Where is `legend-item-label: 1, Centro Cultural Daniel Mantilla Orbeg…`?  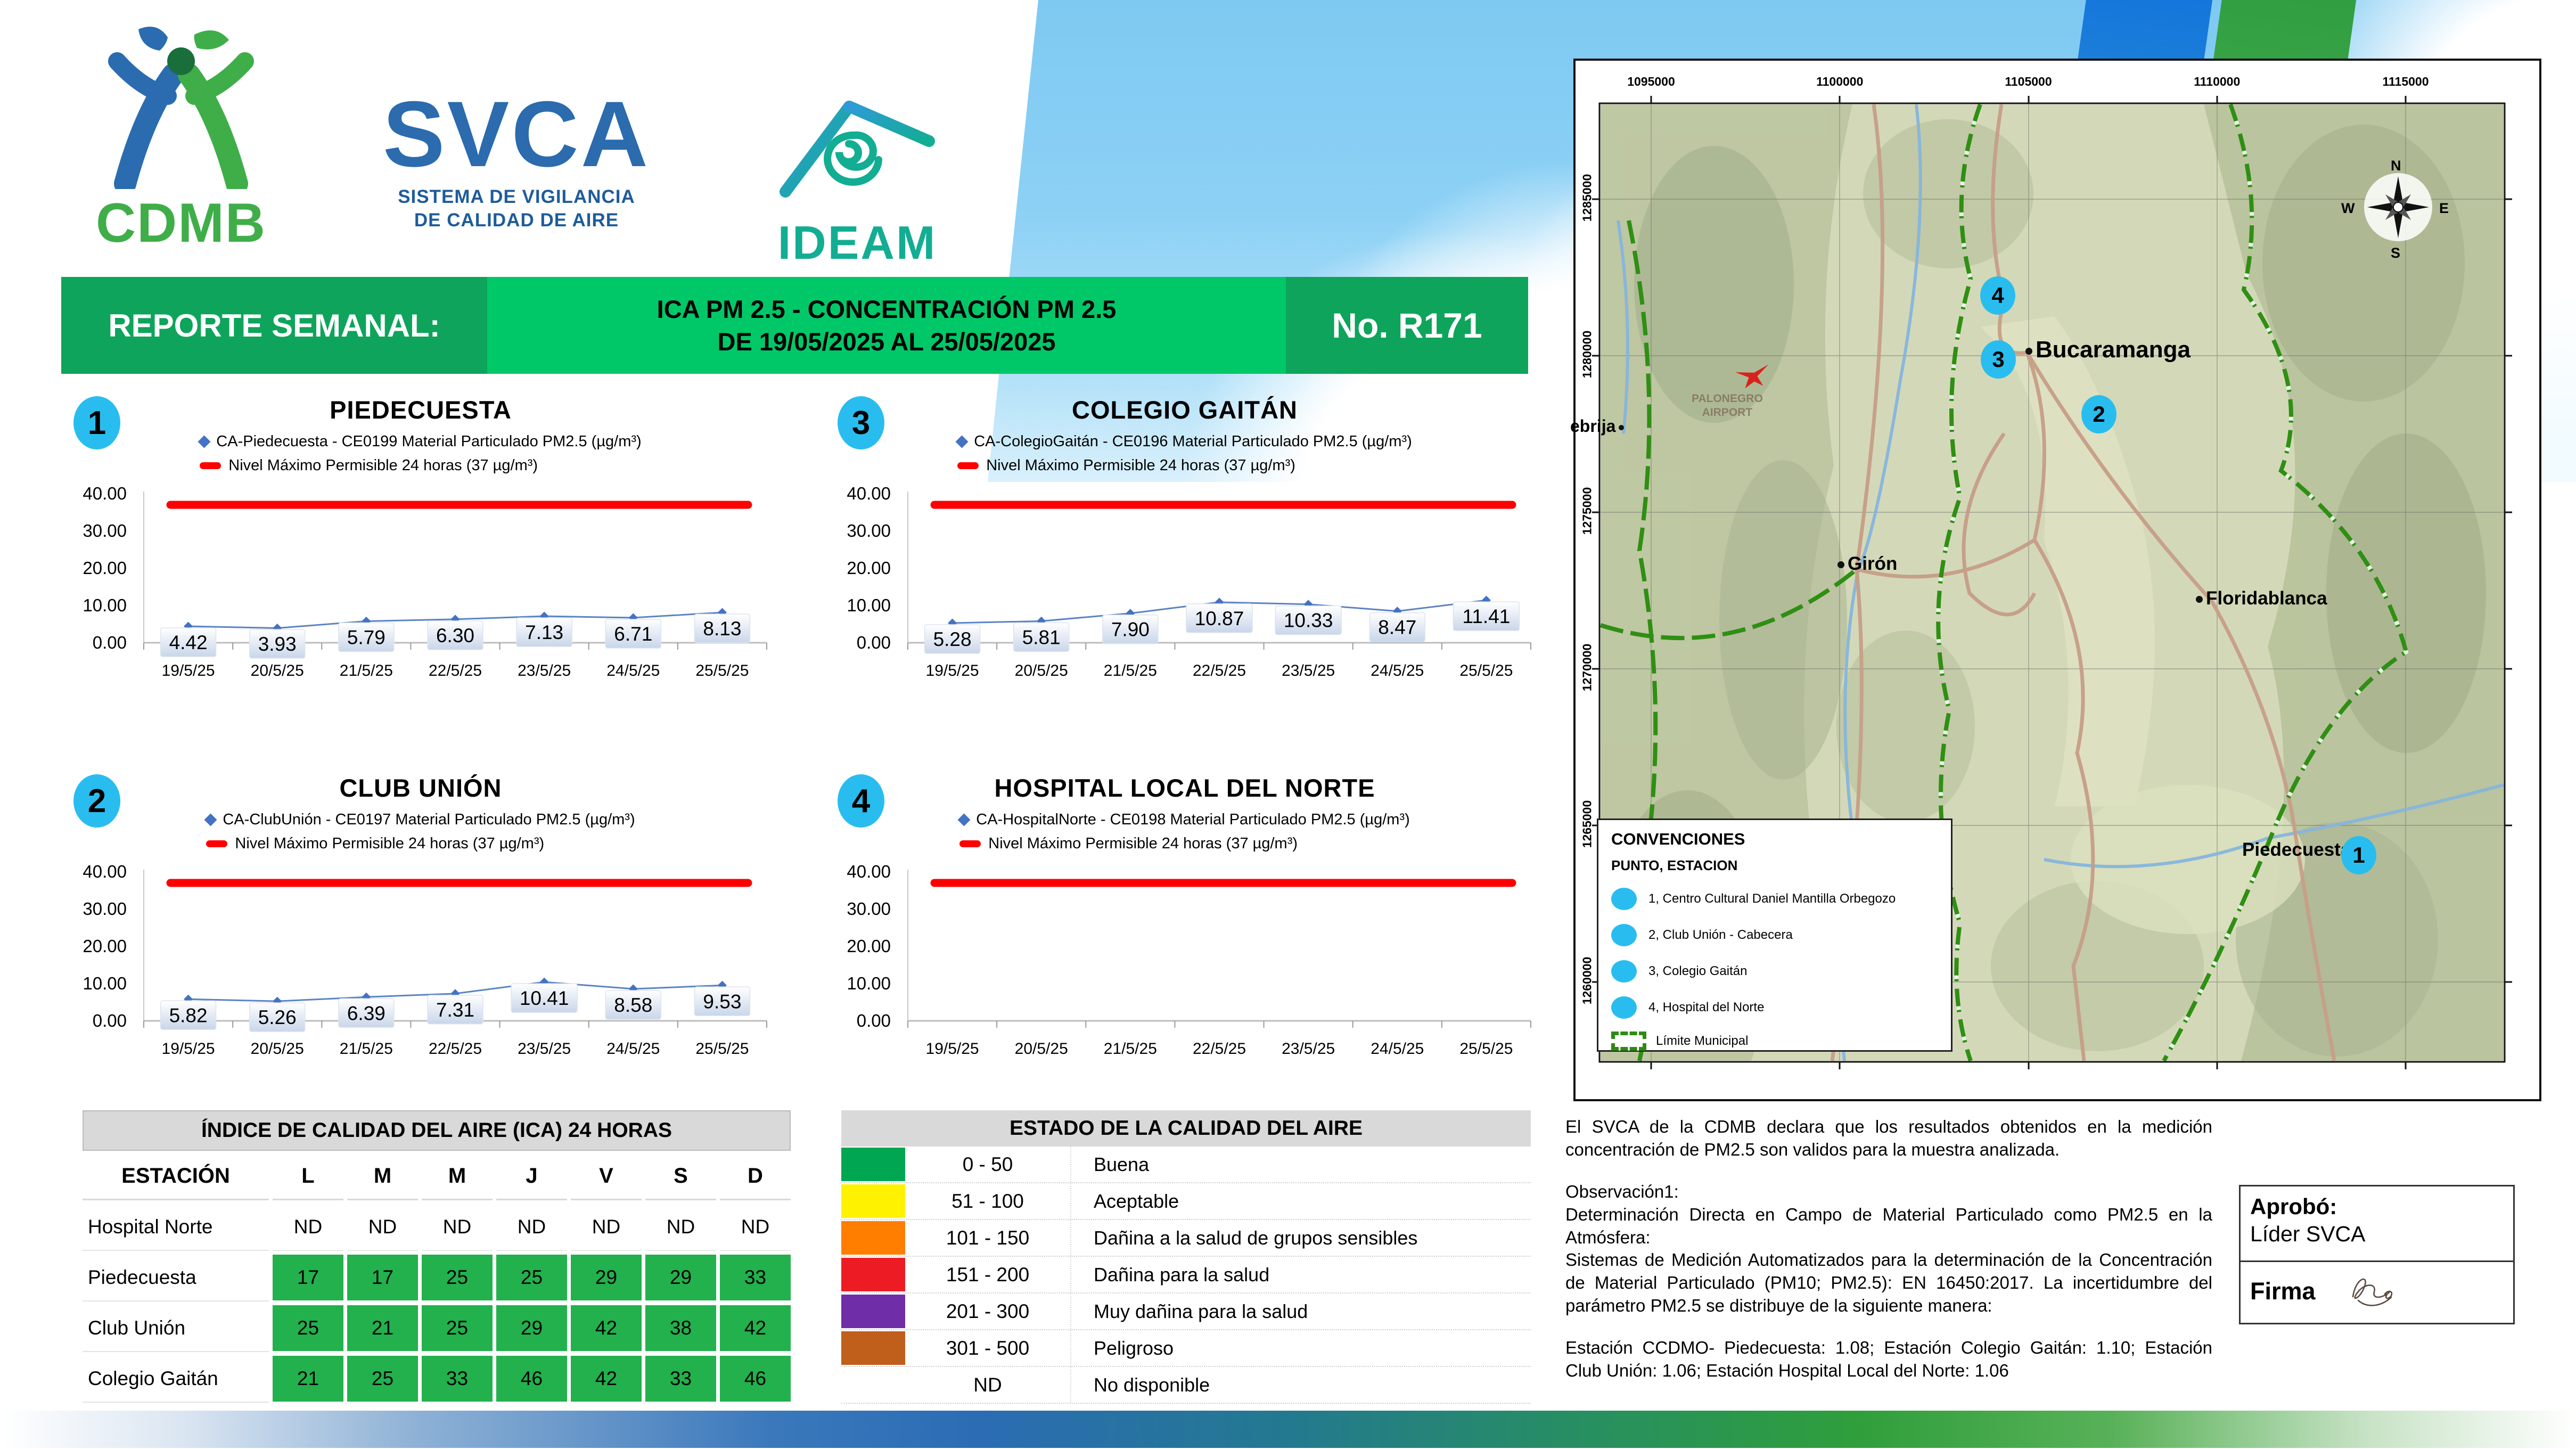
legend-item-label: 1, Centro Cultural Daniel Mantilla Orbeg… is located at coordinates (1772, 898).